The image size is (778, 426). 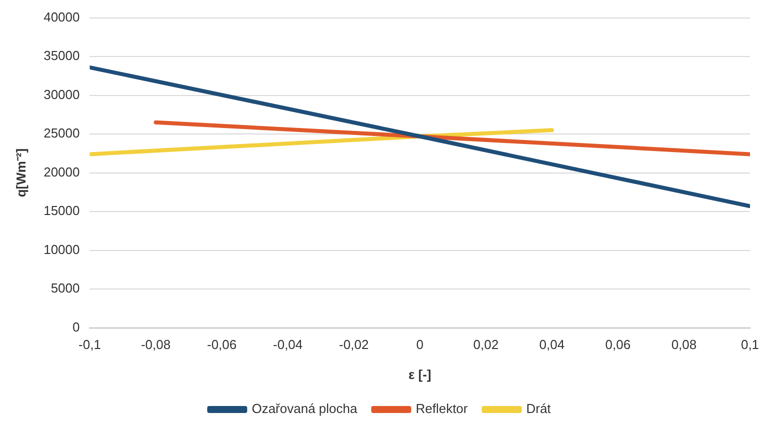 What do you see at coordinates (89, 344) in the screenshot?
I see `x-tick-label: -0,1` at bounding box center [89, 344].